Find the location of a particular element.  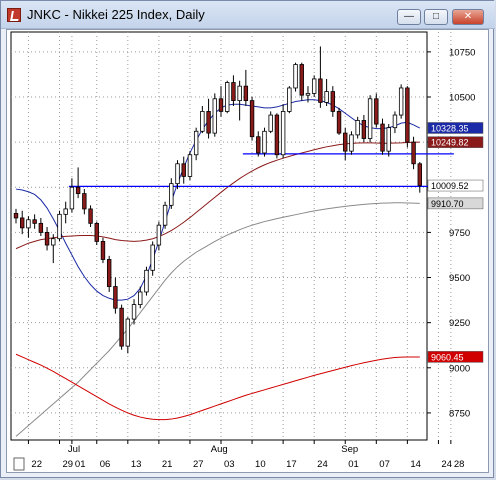

app-icon is located at coordinates (14, 15).